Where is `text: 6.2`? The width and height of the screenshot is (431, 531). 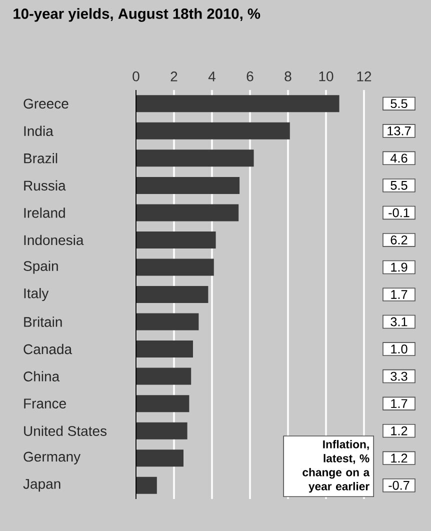
text: 6.2 is located at coordinates (399, 239).